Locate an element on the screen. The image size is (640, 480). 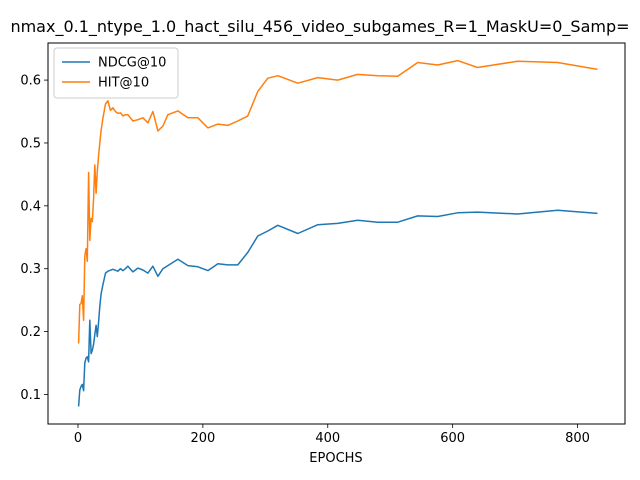
y-tick-label: 0.5 is located at coordinates (30, 143).